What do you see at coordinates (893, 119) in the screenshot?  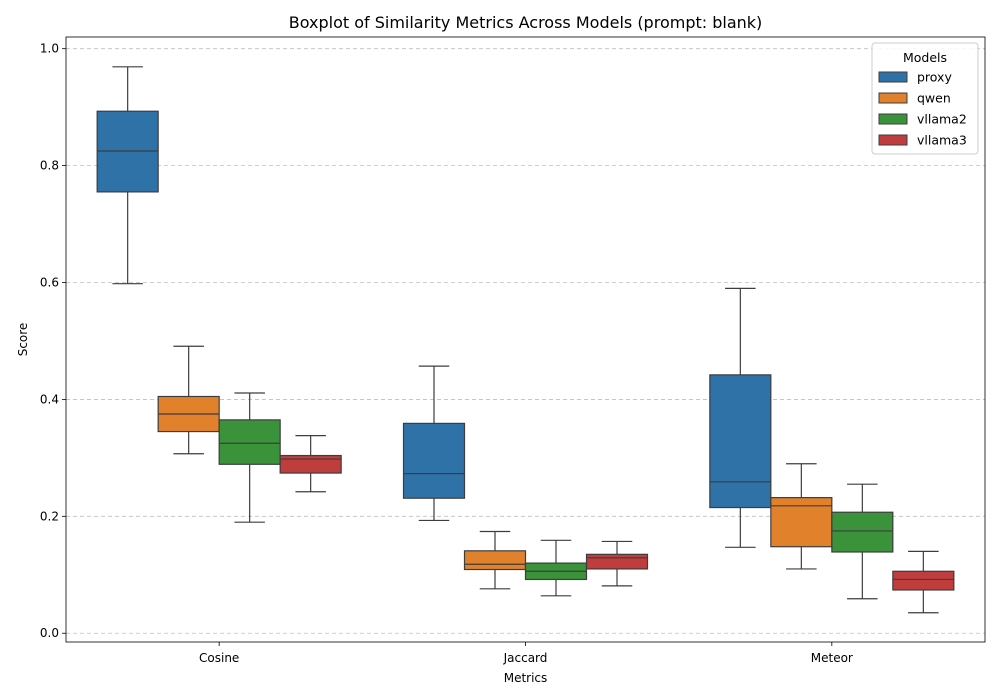 I see `legend-swatch-vllama2` at bounding box center [893, 119].